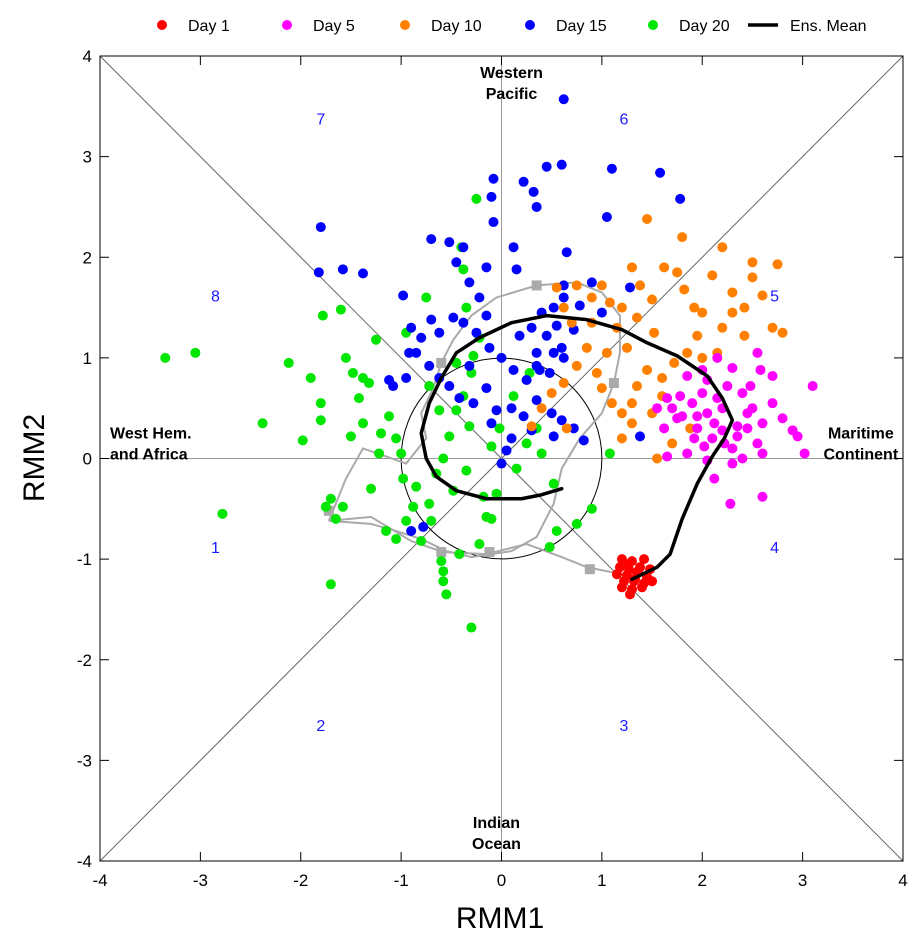  Describe the element at coordinates (653, 25) in the screenshot. I see `legend-dot-swatch` at that location.